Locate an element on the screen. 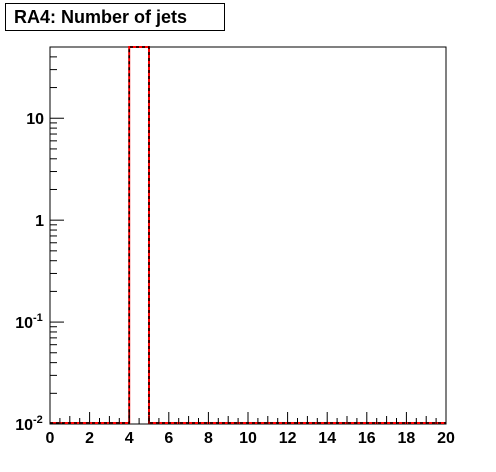 This screenshot has width=496, height=472. chart-title: RA4: Number of jets is located at coordinates (115, 17).